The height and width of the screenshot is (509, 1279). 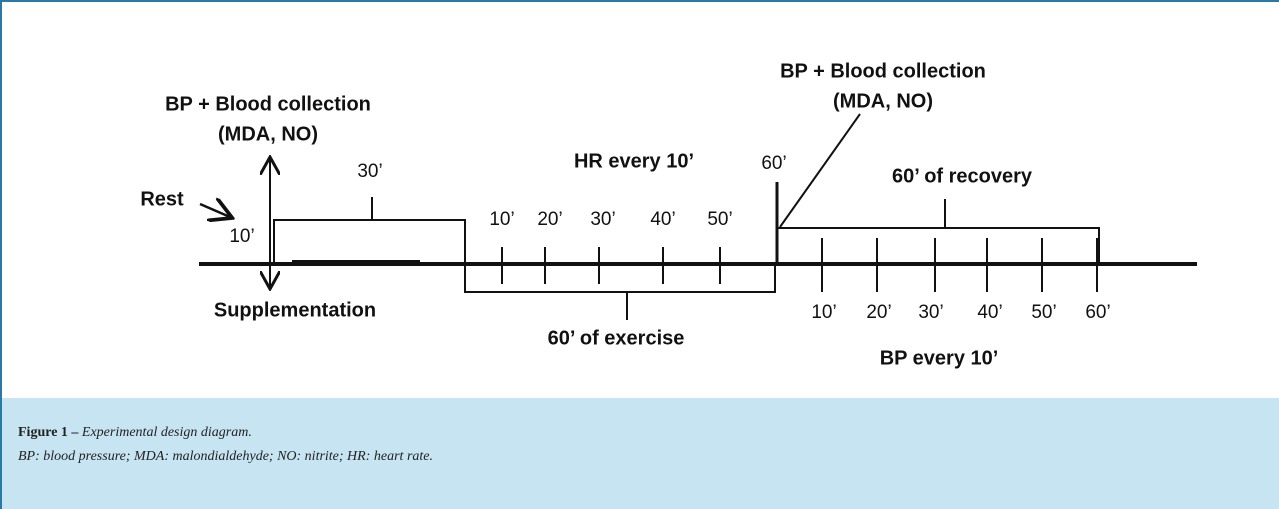 I want to click on label: Supplementation, so click(x=295, y=310).